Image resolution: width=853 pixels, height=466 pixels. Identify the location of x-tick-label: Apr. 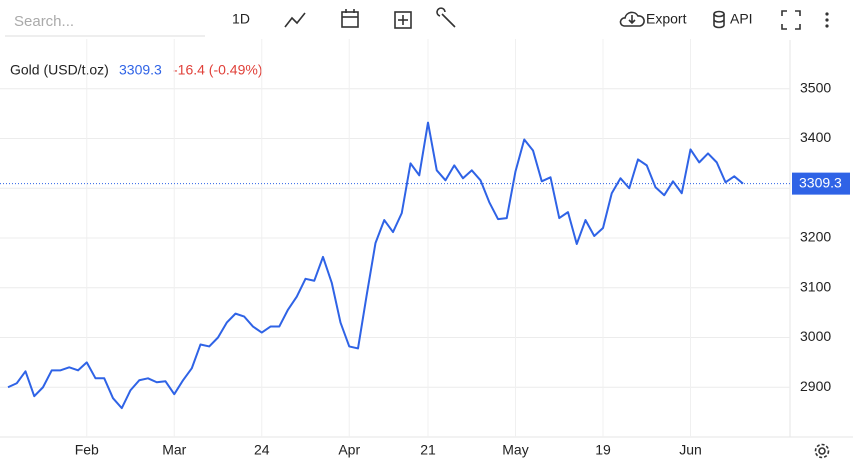
(349, 450).